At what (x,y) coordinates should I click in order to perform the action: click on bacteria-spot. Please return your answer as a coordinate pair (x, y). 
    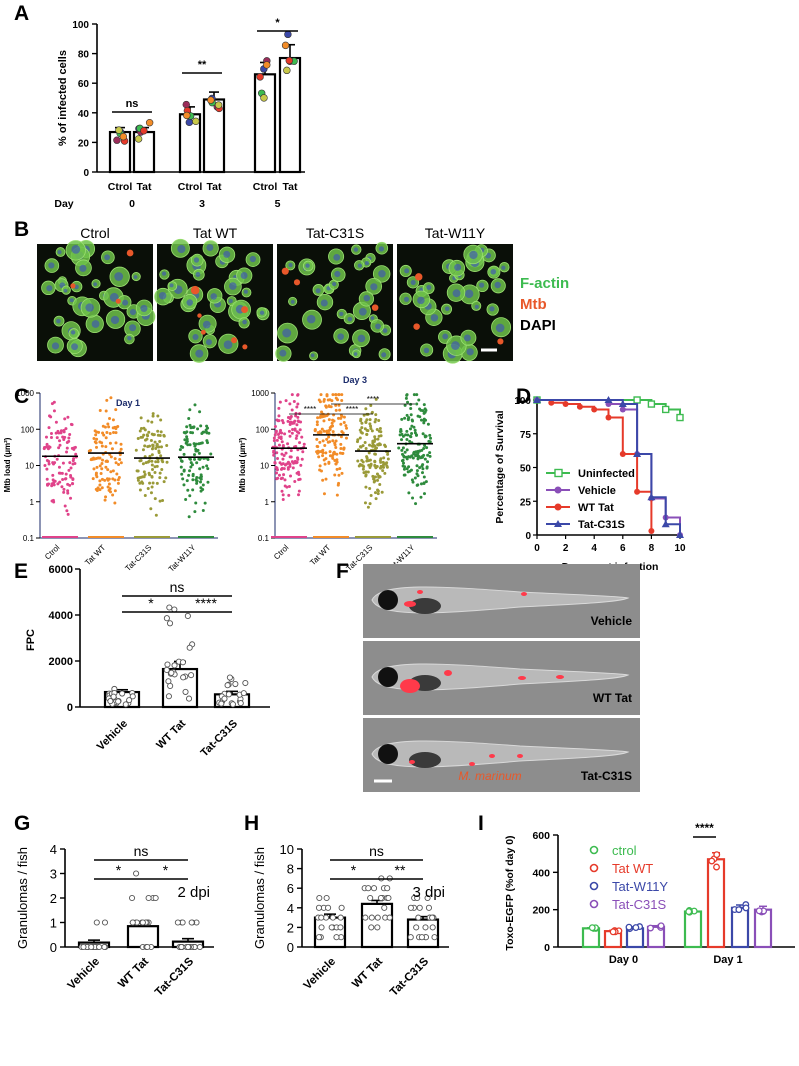
    Looking at the image, I should click on (520, 756).